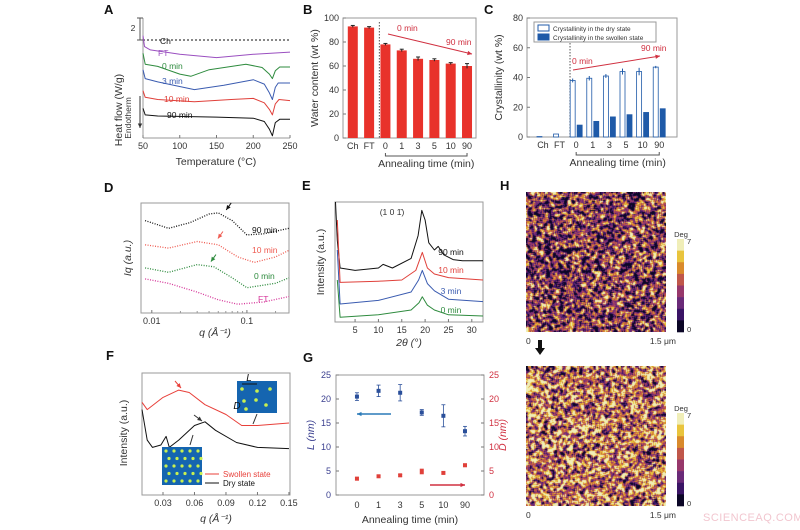  Describe the element at coordinates (179, 146) in the screenshot. I see `x-tick-label: 100` at that location.